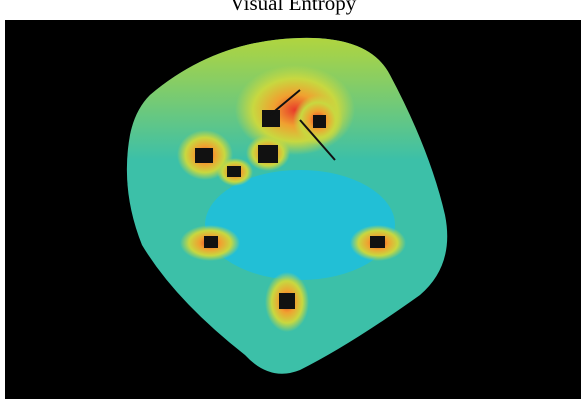 This screenshot has width=586, height=401. I want to click on title: Visual Entropy, so click(293, 7).